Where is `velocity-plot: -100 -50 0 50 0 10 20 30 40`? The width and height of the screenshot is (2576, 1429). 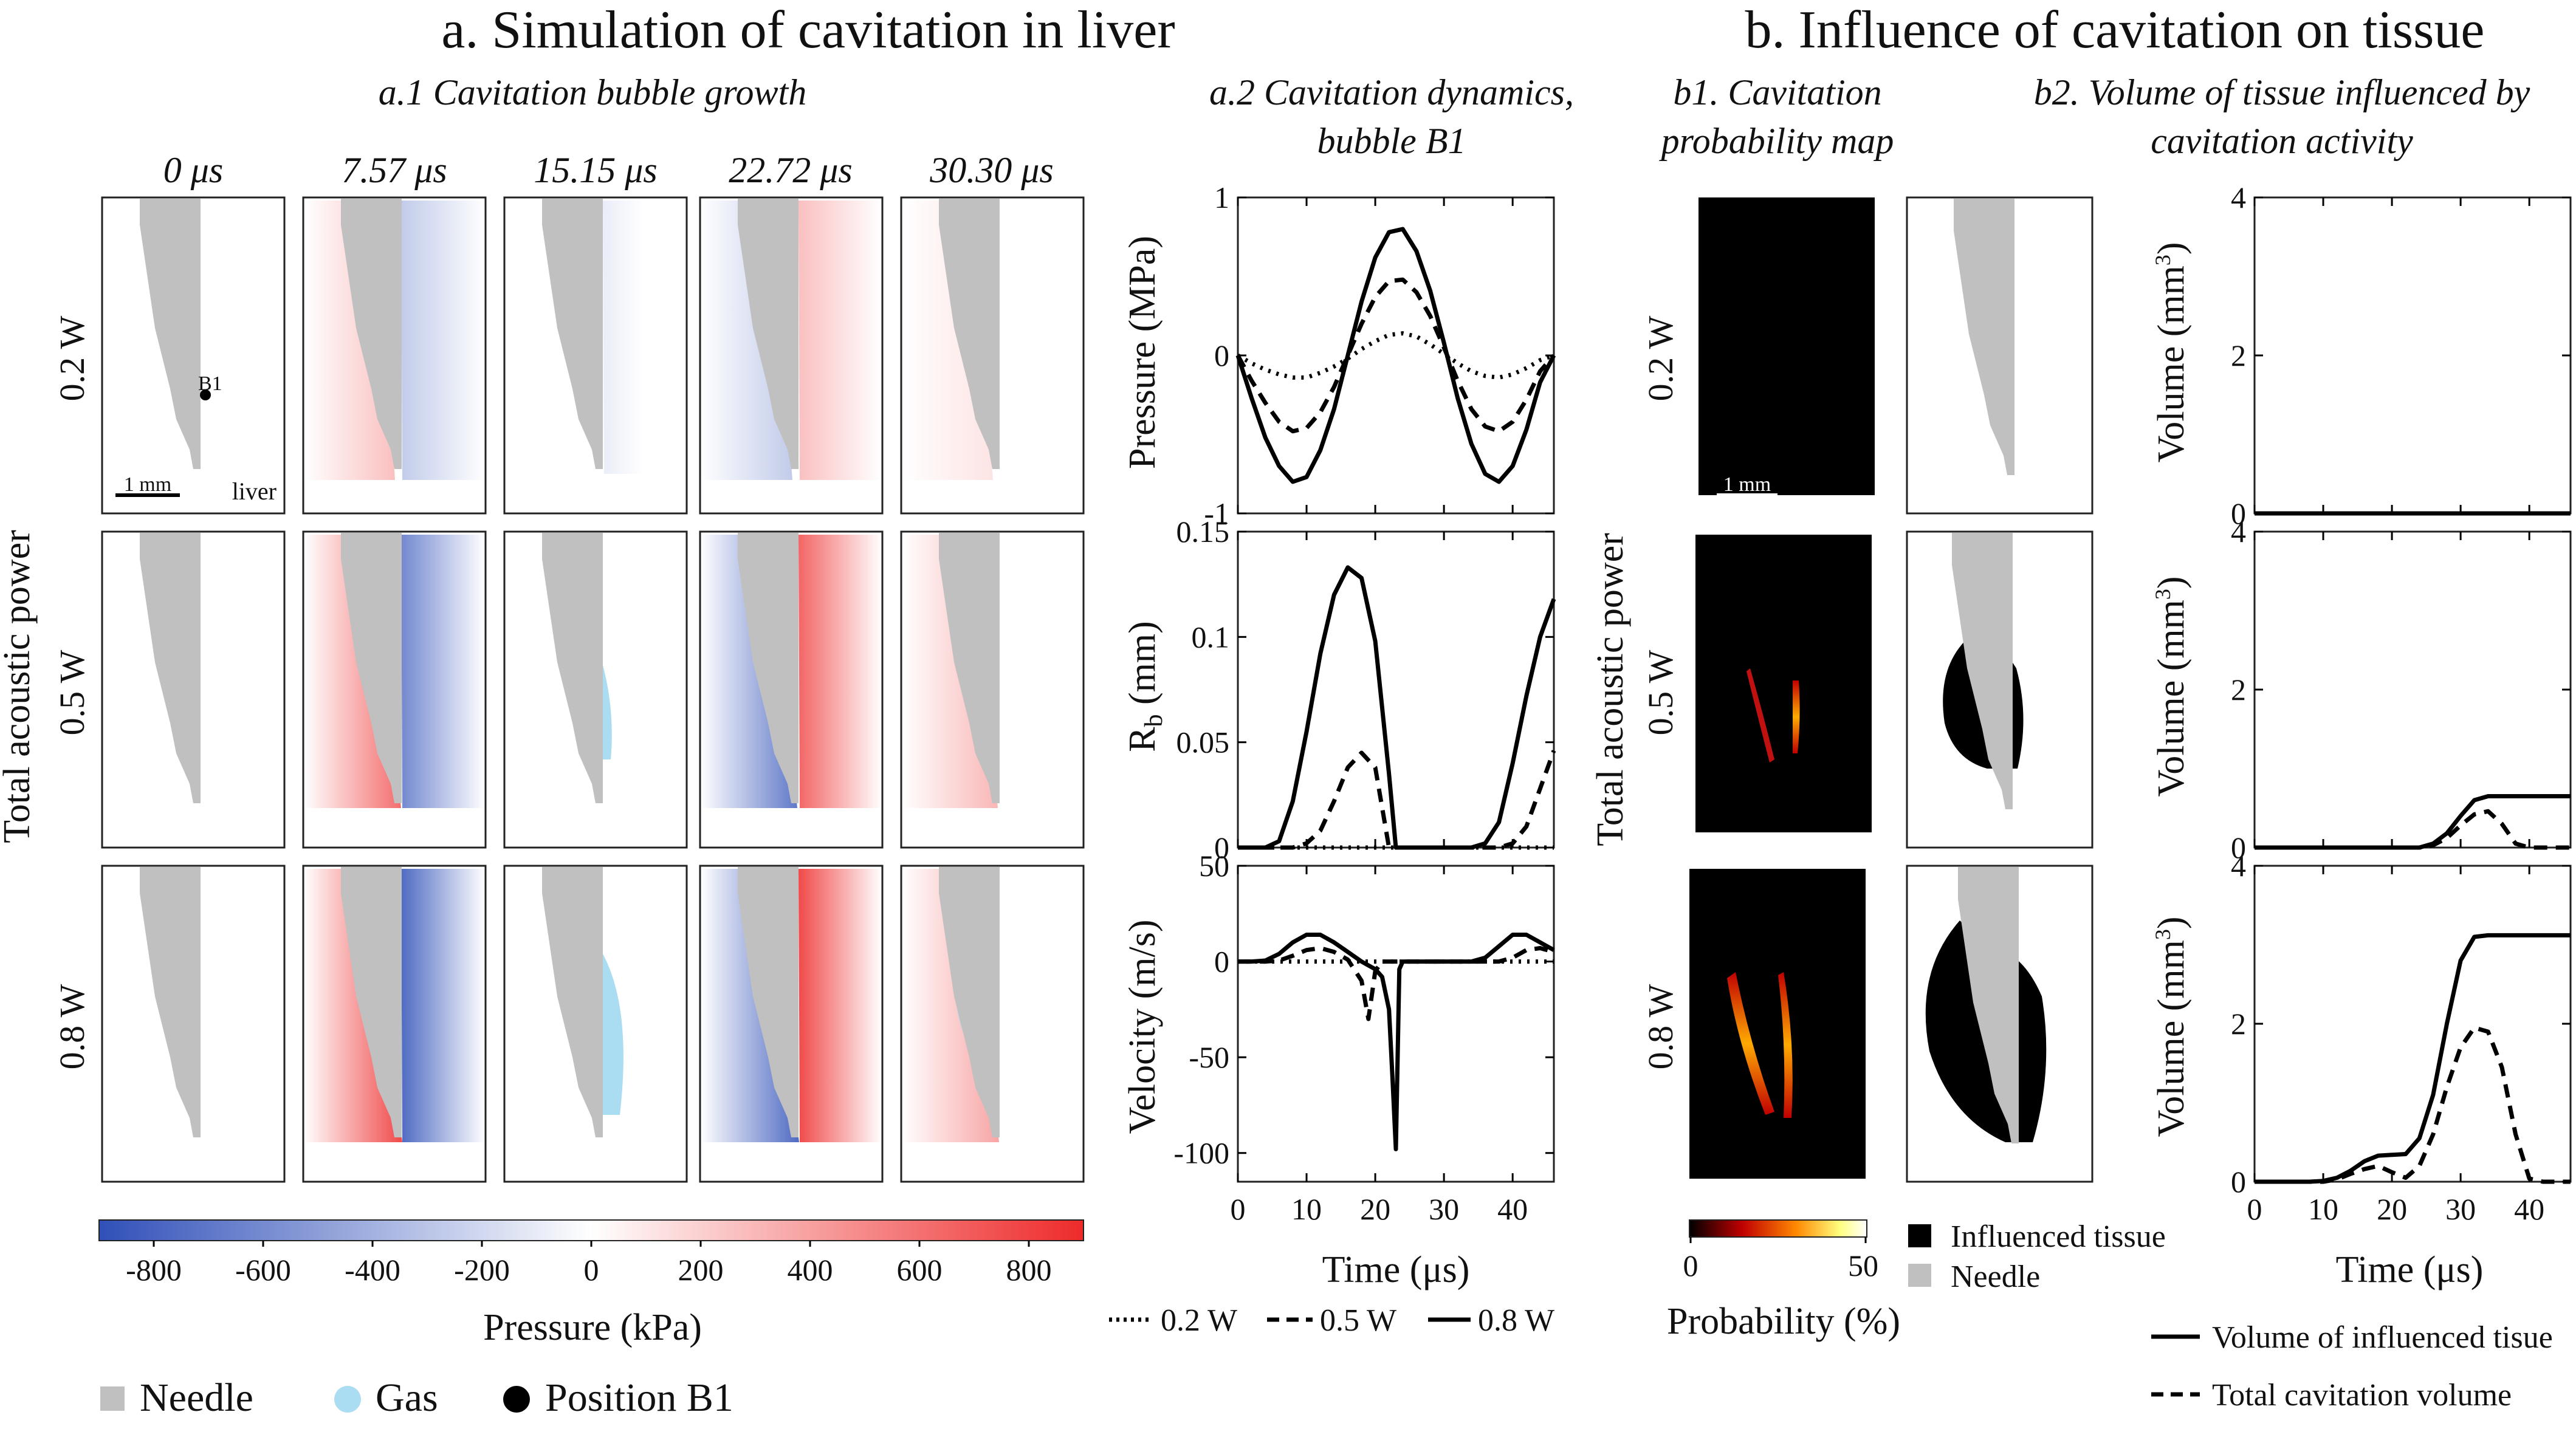 velocity-plot: -100 -50 0 50 0 10 20 30 40 is located at coordinates (1364, 1037).